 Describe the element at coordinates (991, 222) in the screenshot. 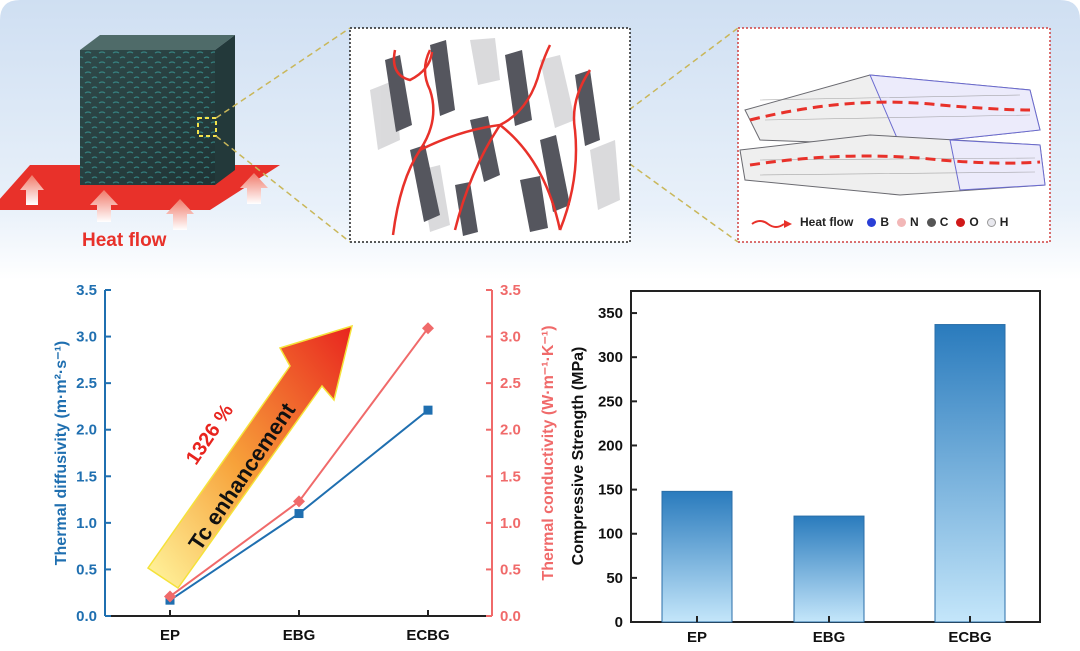

I see `legend-element-H-swatch` at that location.